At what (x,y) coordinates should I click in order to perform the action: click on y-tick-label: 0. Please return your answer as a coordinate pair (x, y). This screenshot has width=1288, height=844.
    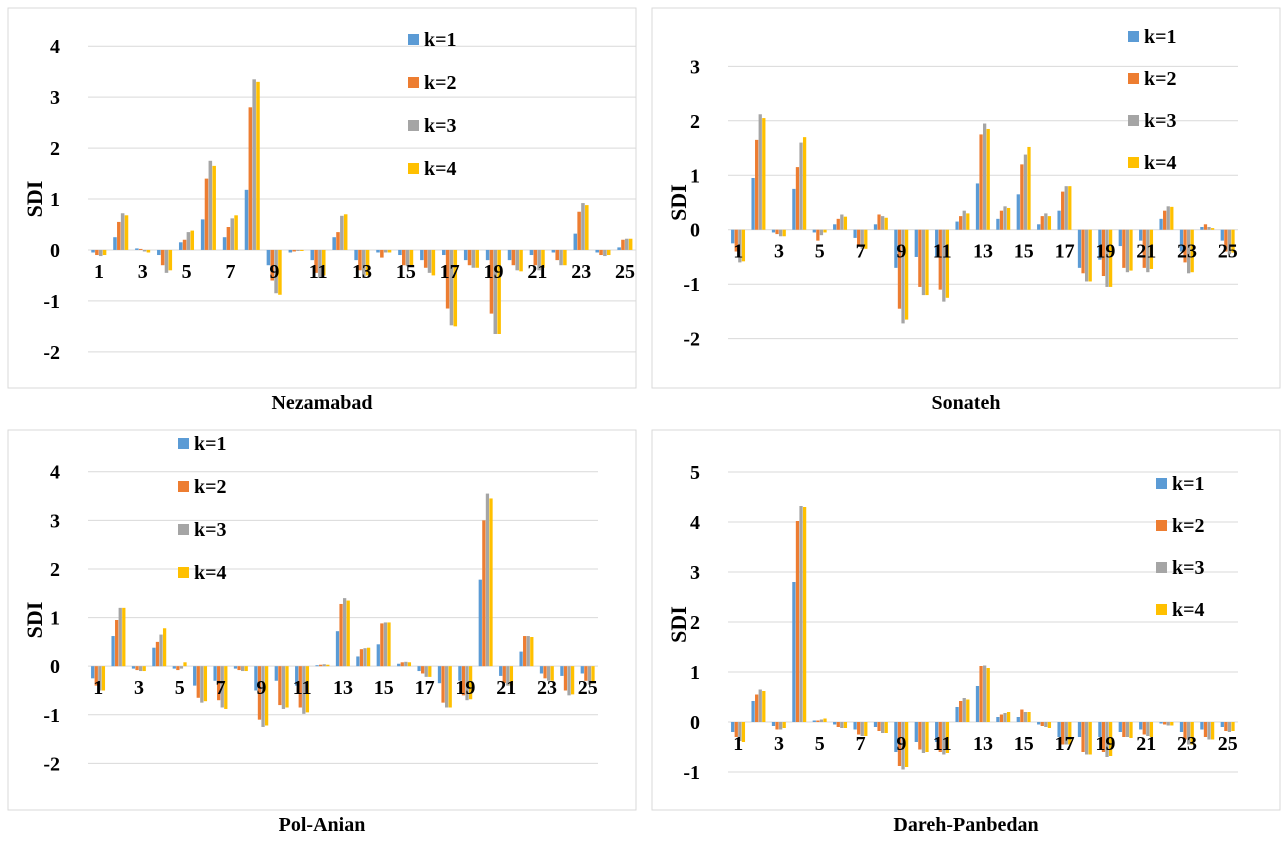
    Looking at the image, I should click on (695, 231).